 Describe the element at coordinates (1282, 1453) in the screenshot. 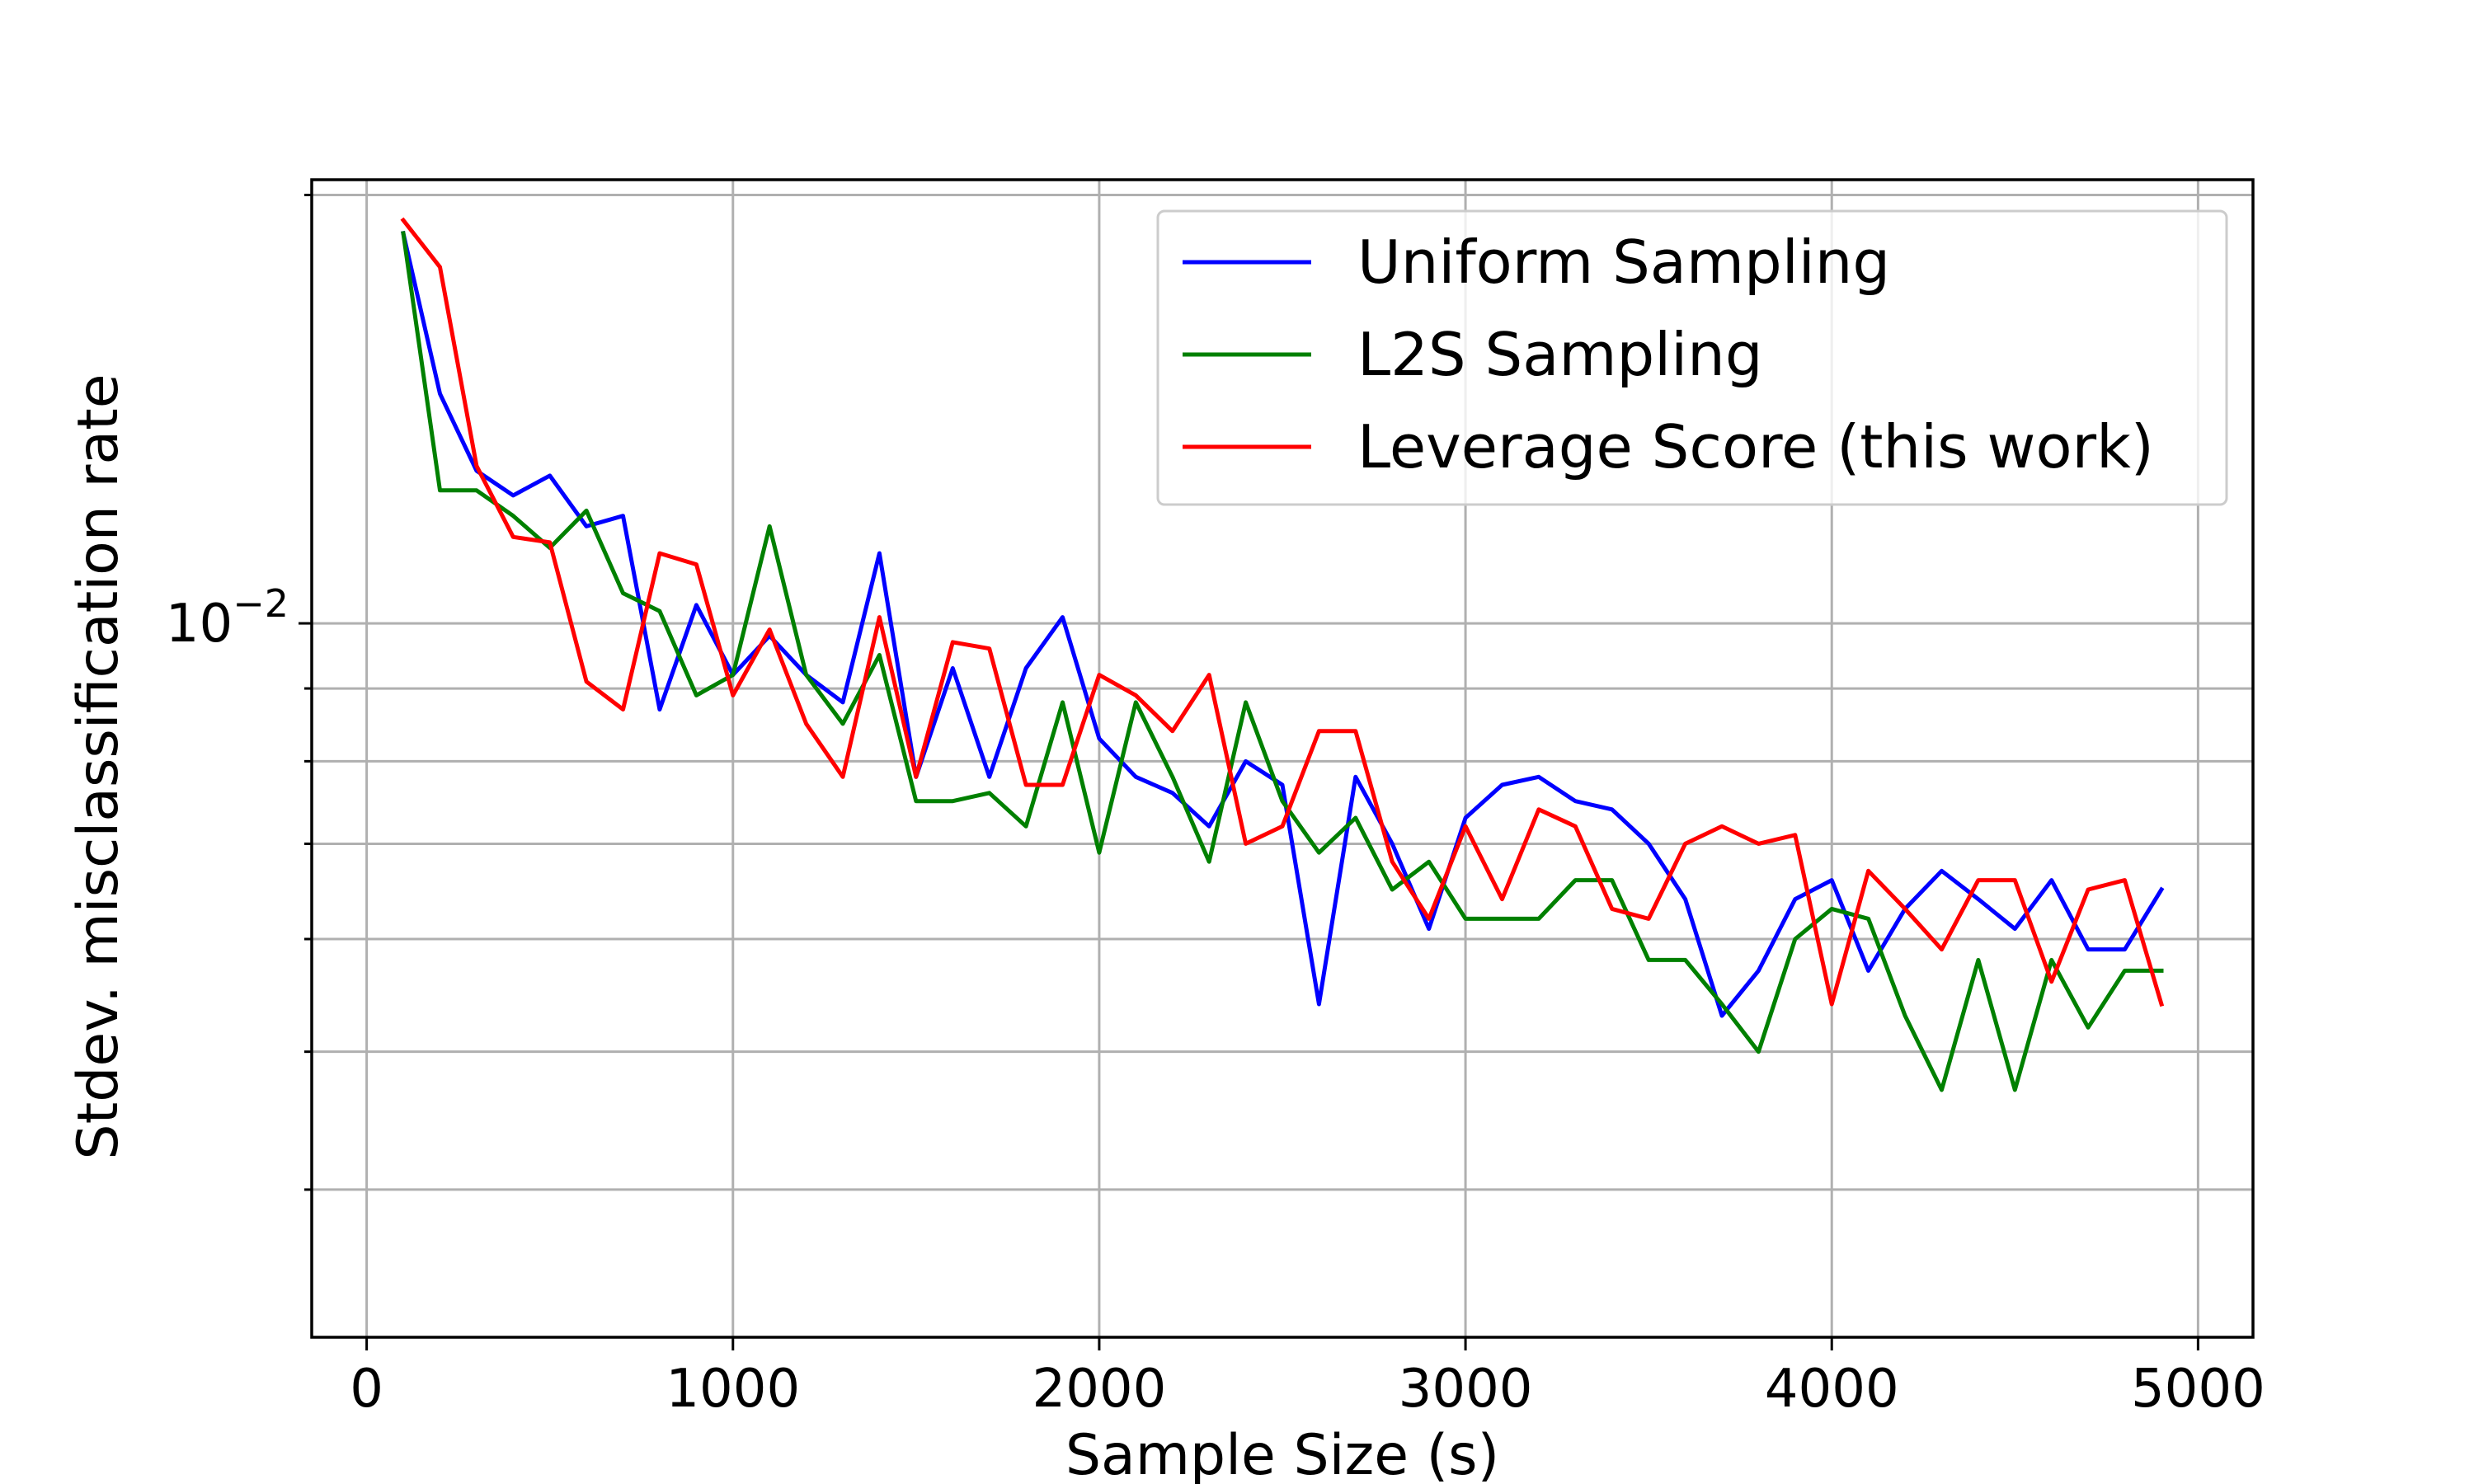

I see `x-axis-label: Sample Size (s)` at that location.